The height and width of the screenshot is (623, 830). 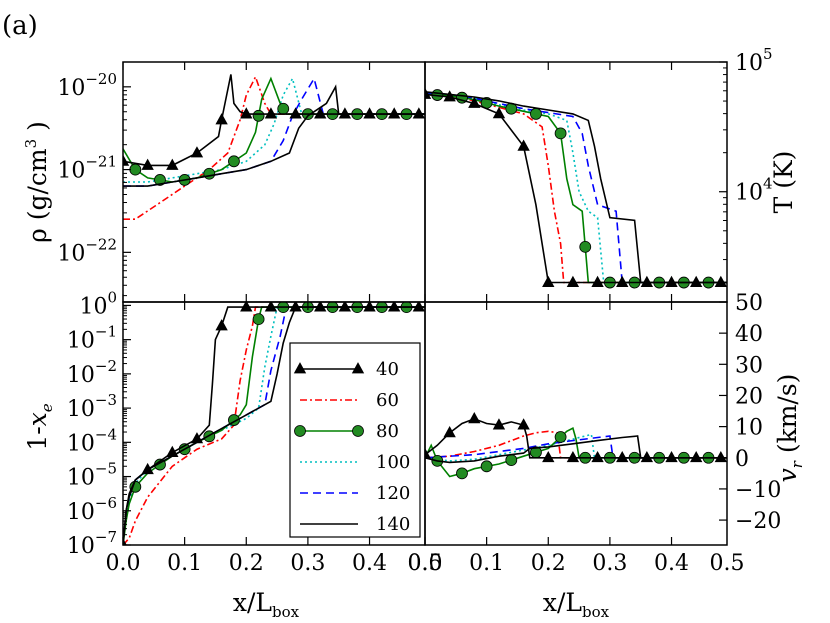 I want to click on legend-label-120: 120, so click(x=393, y=493).